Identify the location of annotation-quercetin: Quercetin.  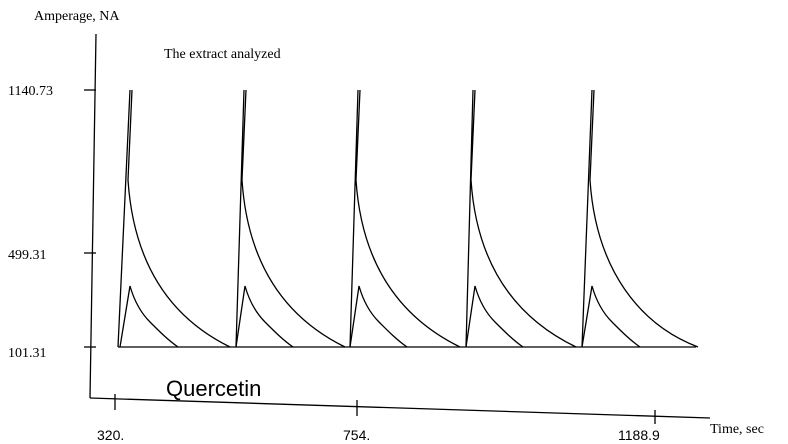
(213, 388).